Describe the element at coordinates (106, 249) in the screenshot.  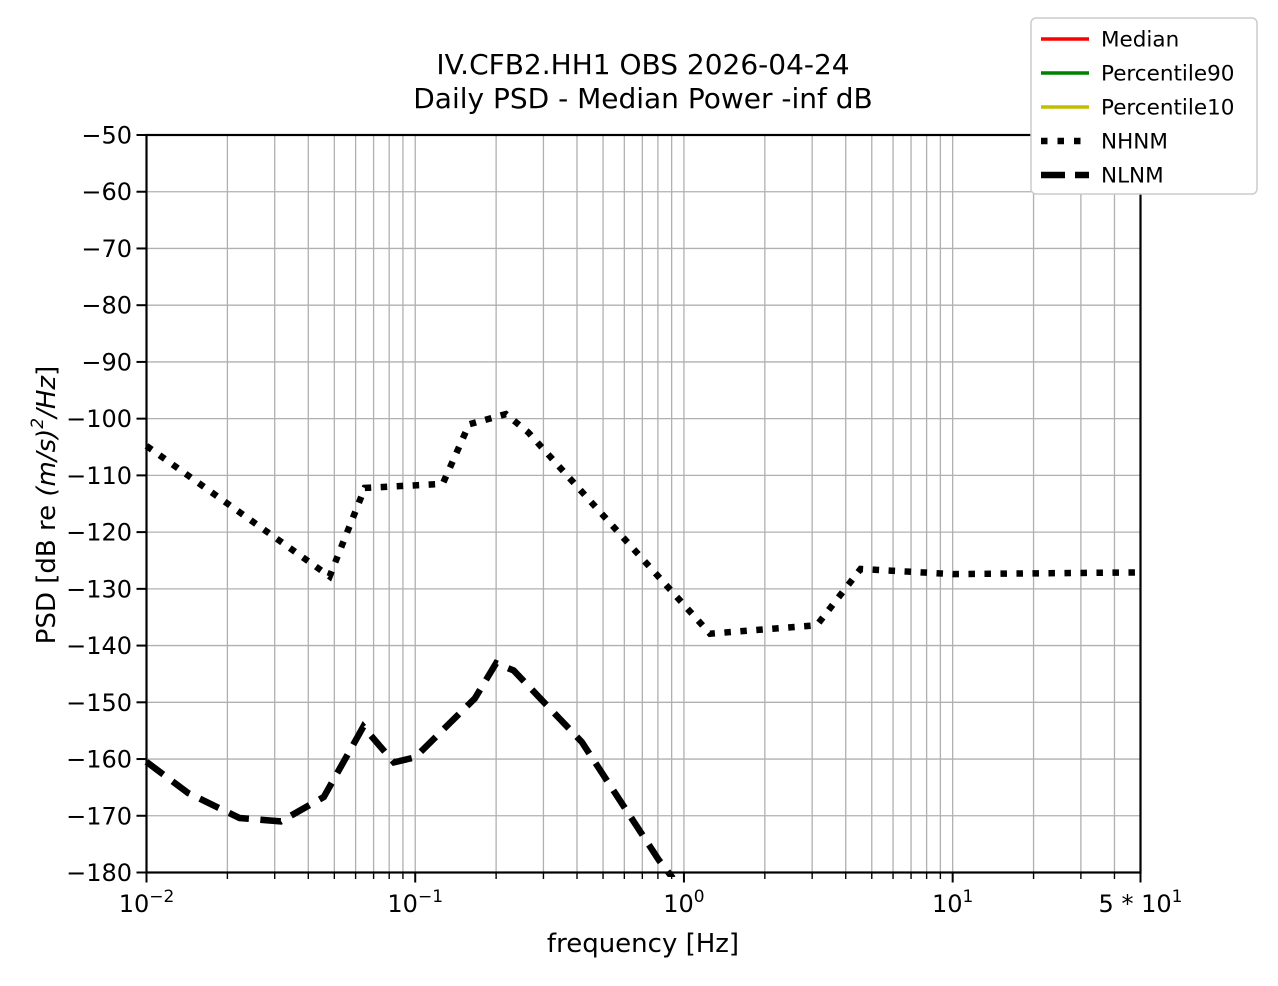
I see `y-tick-label: −70` at that location.